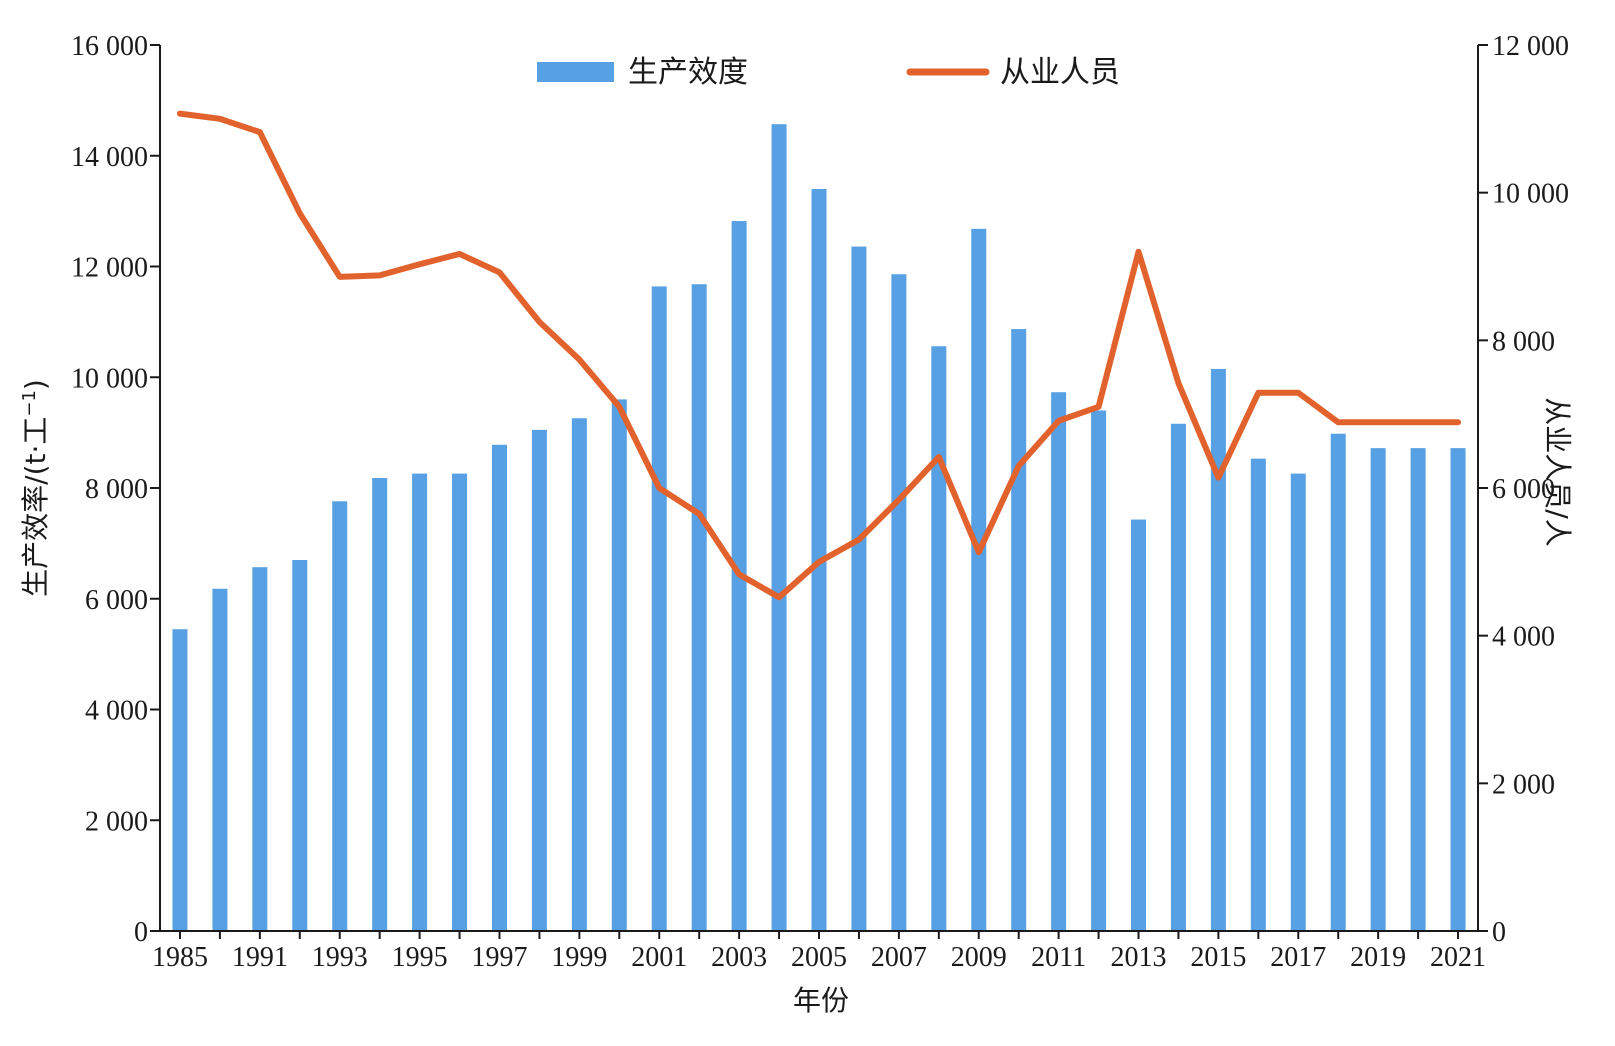 The height and width of the screenshot is (1046, 1615). What do you see at coordinates (116, 600) in the screenshot?
I see `y-tick-label: 6 000` at bounding box center [116, 600].